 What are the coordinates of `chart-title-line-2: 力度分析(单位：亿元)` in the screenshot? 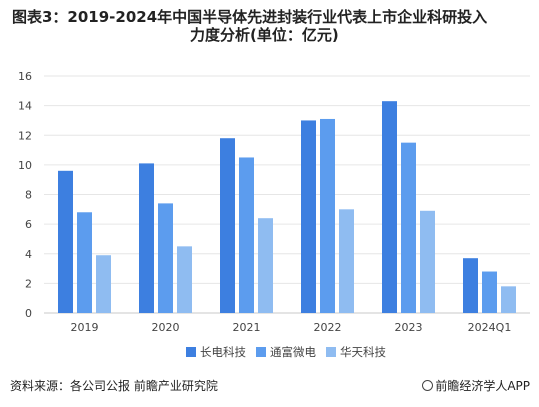 It's located at (264, 35).